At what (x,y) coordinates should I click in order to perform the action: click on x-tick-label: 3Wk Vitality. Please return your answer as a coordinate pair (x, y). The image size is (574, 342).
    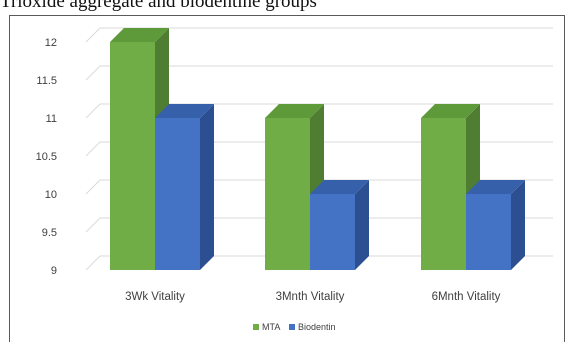
    Looking at the image, I should click on (155, 297).